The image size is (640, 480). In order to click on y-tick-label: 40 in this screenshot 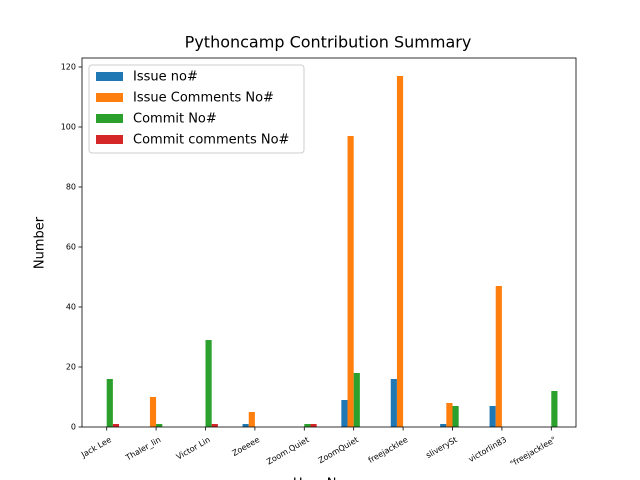, I will do `click(71, 307)`.